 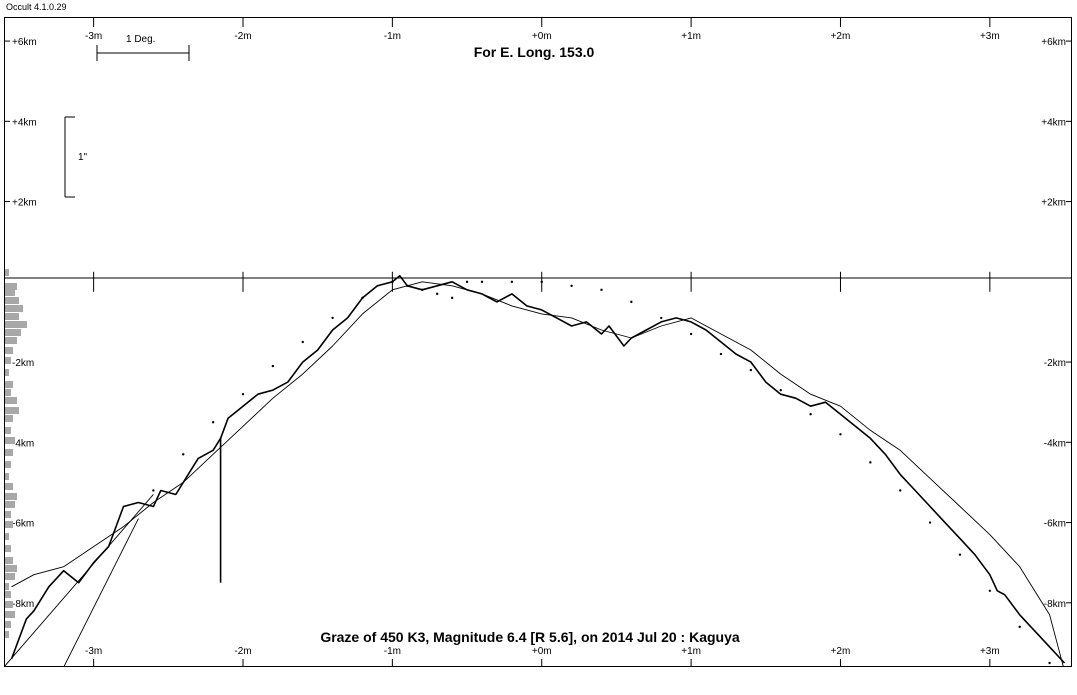 What do you see at coordinates (1055, 363) in the screenshot?
I see `y-tick-label-right: -2km` at bounding box center [1055, 363].